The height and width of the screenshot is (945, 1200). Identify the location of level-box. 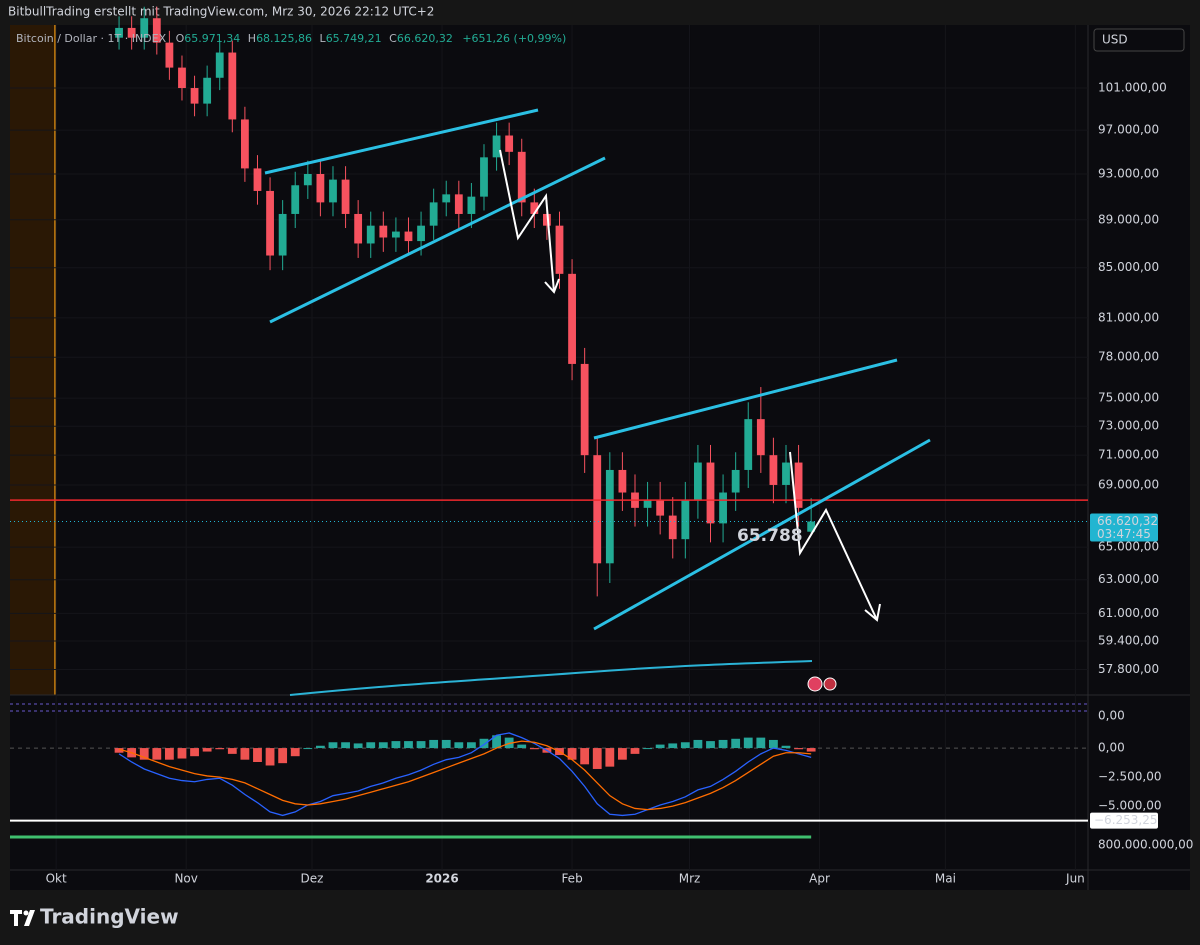
(1124, 820).